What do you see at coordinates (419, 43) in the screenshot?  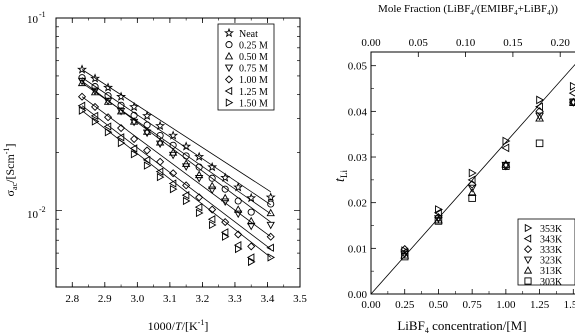 I see `top-tick-label: 0.05` at bounding box center [419, 43].